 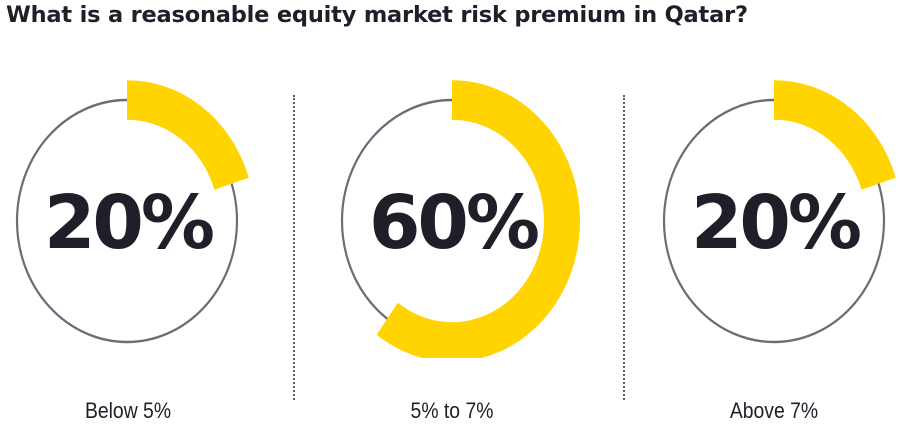 What do you see at coordinates (452, 410) in the screenshot?
I see `category-label: 5% to 7%` at bounding box center [452, 410].